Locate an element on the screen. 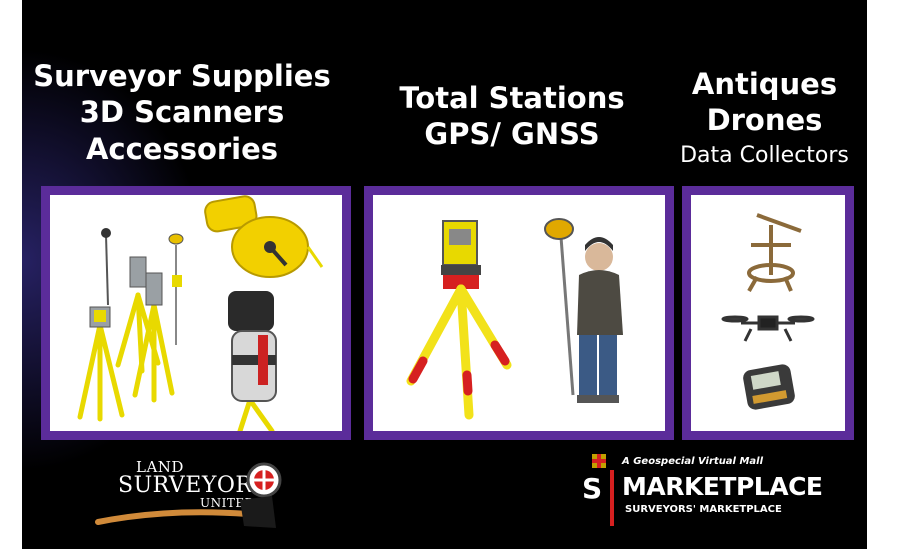 The image size is (907, 549). marketplace-emblem-icon: S is located at coordinates (598, 490).